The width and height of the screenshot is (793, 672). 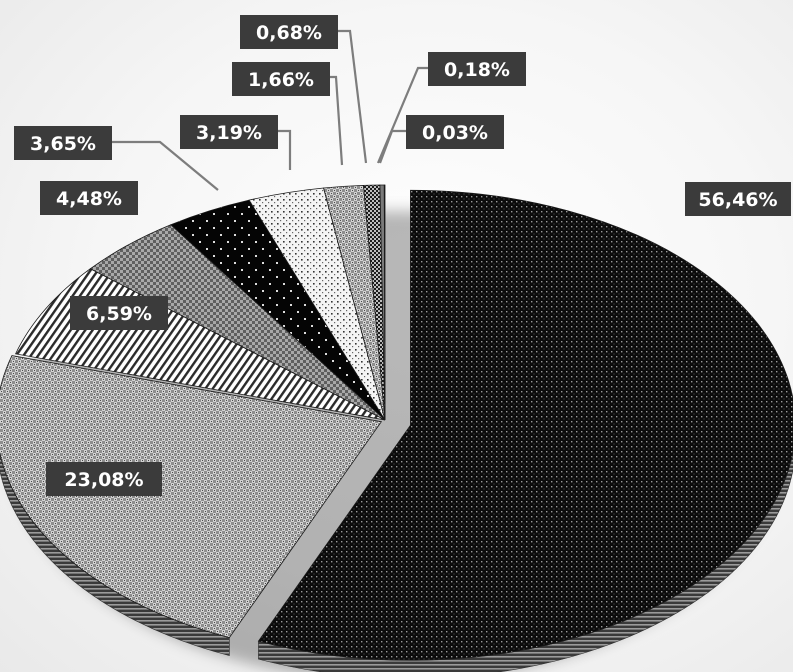 I want to click on data-label: 3,65%, so click(x=63, y=143).